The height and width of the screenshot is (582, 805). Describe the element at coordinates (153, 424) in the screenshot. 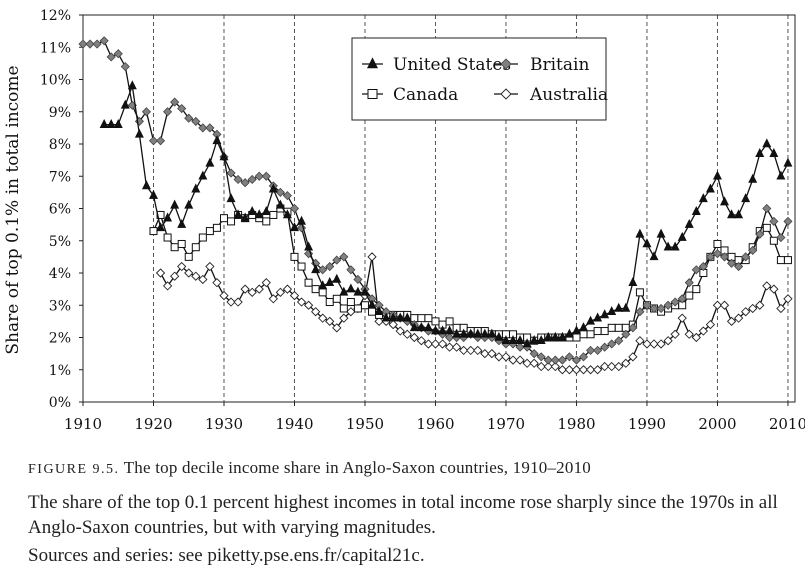

I see `x-tick-label: 1920` at that location.